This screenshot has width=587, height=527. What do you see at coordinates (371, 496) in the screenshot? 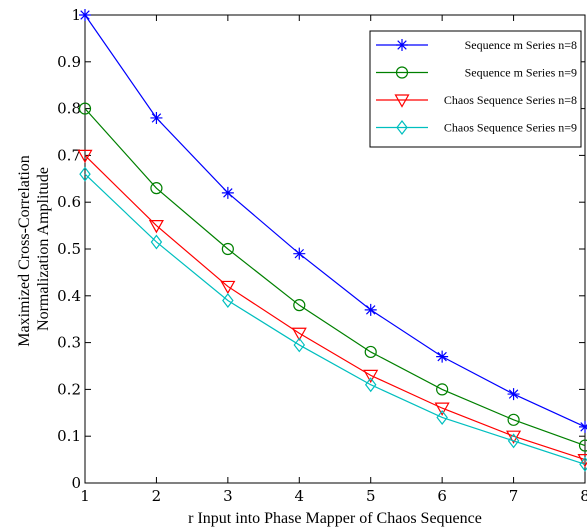
I see `x-tick-label: 5` at bounding box center [371, 496].